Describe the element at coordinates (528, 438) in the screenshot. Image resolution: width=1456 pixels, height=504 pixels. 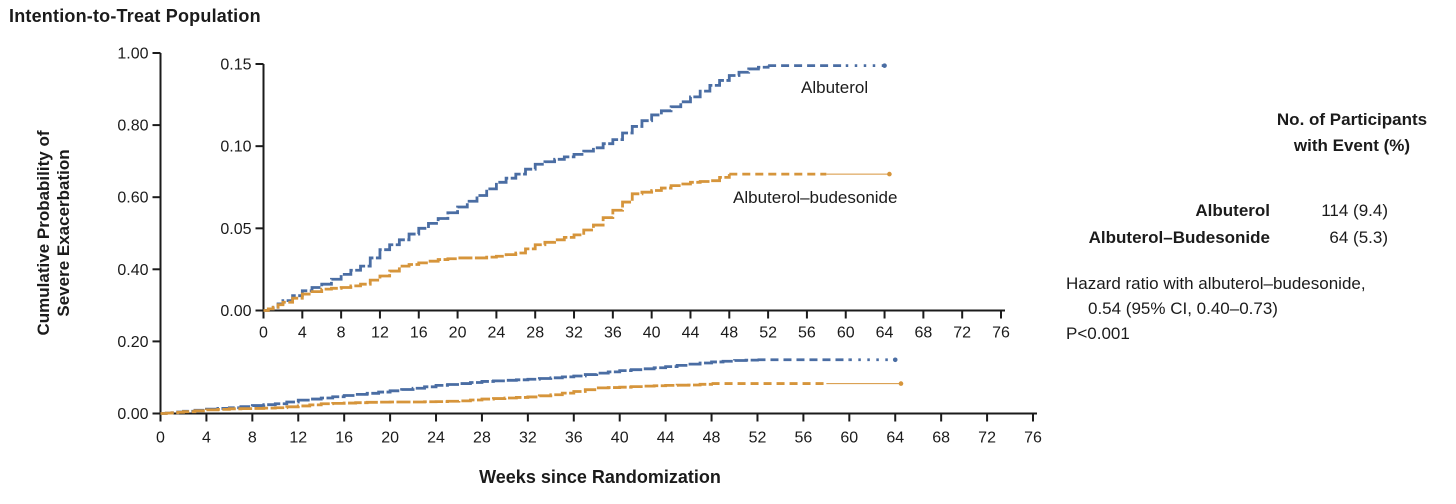
I see `main-x-tick-label: 32` at that location.